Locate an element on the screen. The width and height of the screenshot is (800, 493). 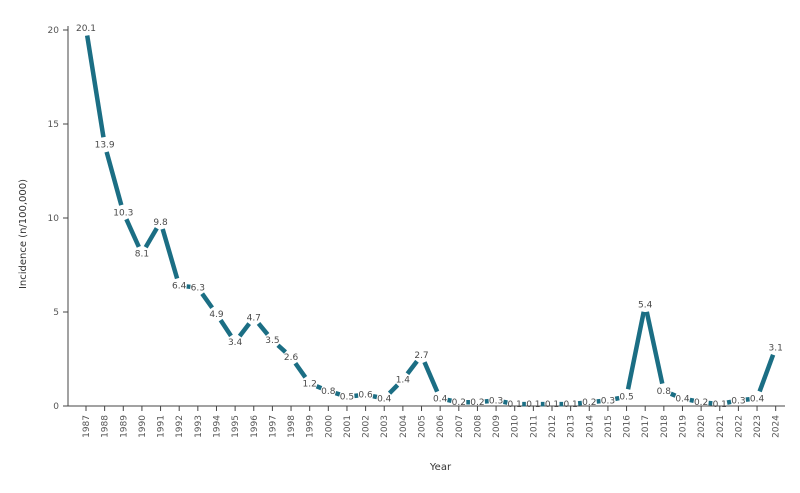
x-tick-label: 1995 is located at coordinates (236, 426).